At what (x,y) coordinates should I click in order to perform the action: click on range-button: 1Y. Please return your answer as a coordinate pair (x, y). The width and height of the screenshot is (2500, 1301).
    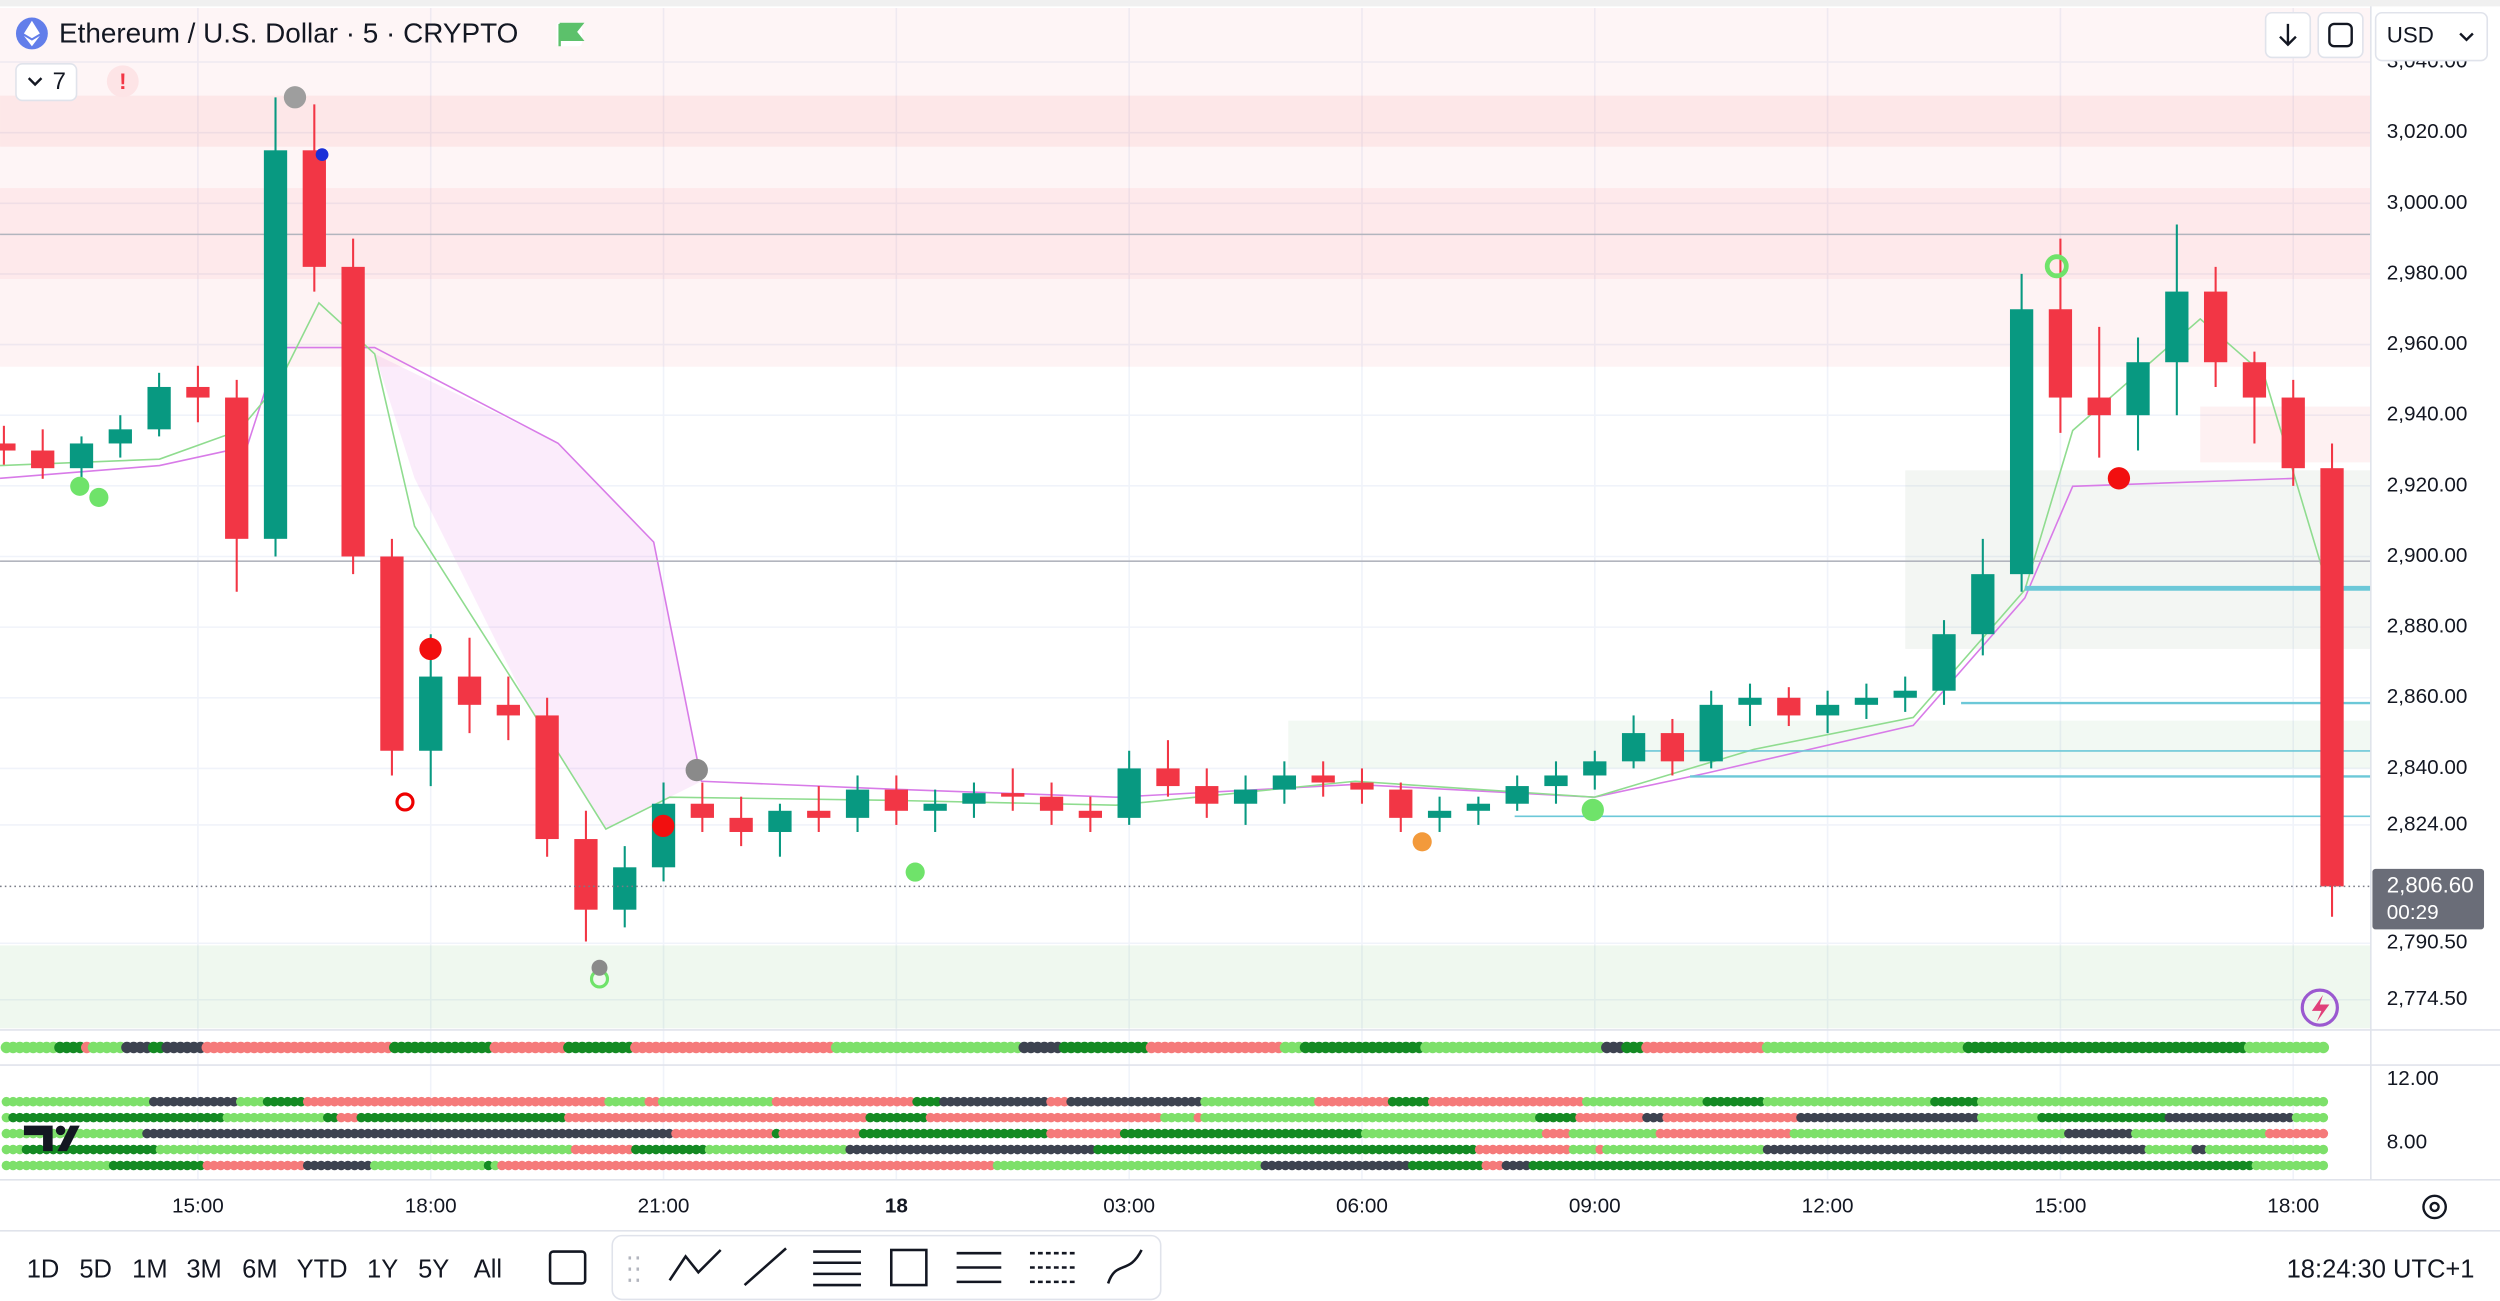
    Looking at the image, I should click on (382, 1269).